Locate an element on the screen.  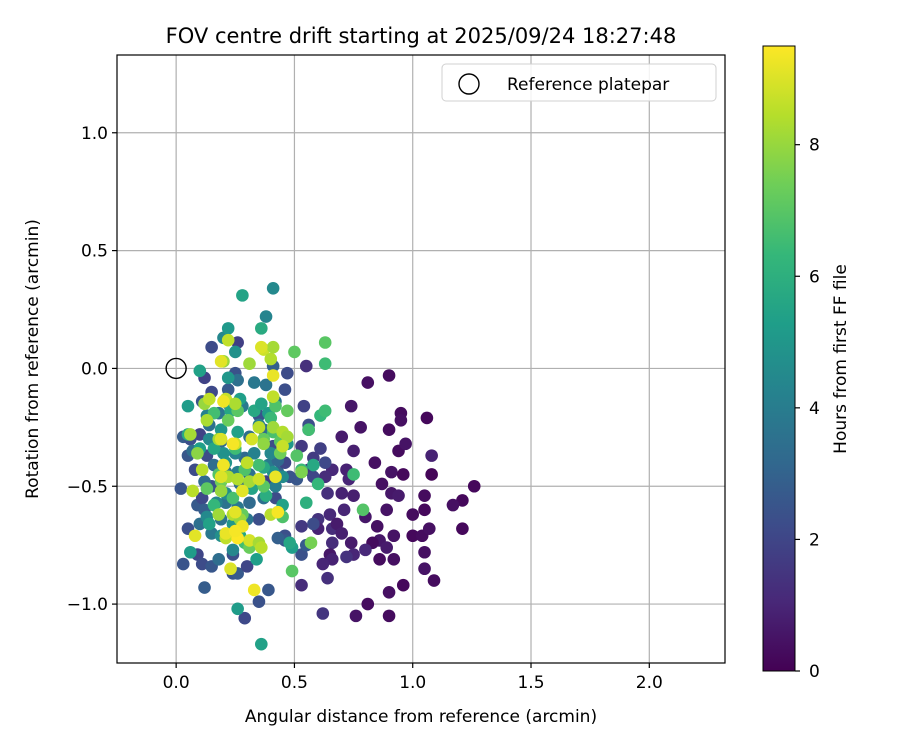
legend-box is located at coordinates (579, 82).